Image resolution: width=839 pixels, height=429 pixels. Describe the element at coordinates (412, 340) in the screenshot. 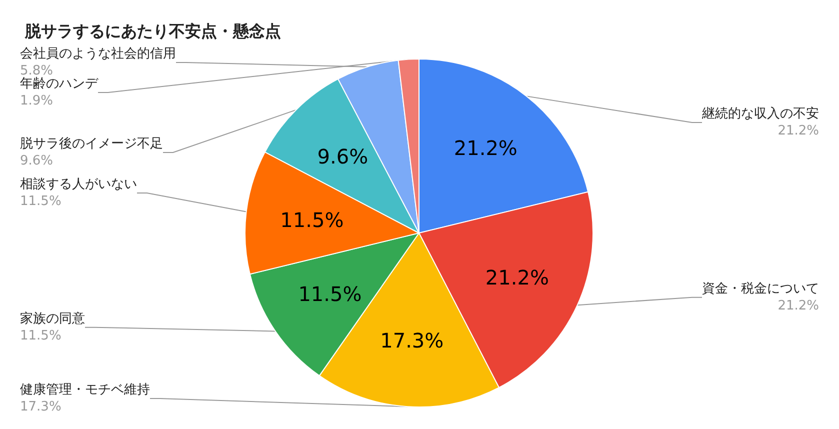

I see `data-label: 17.3%` at that location.